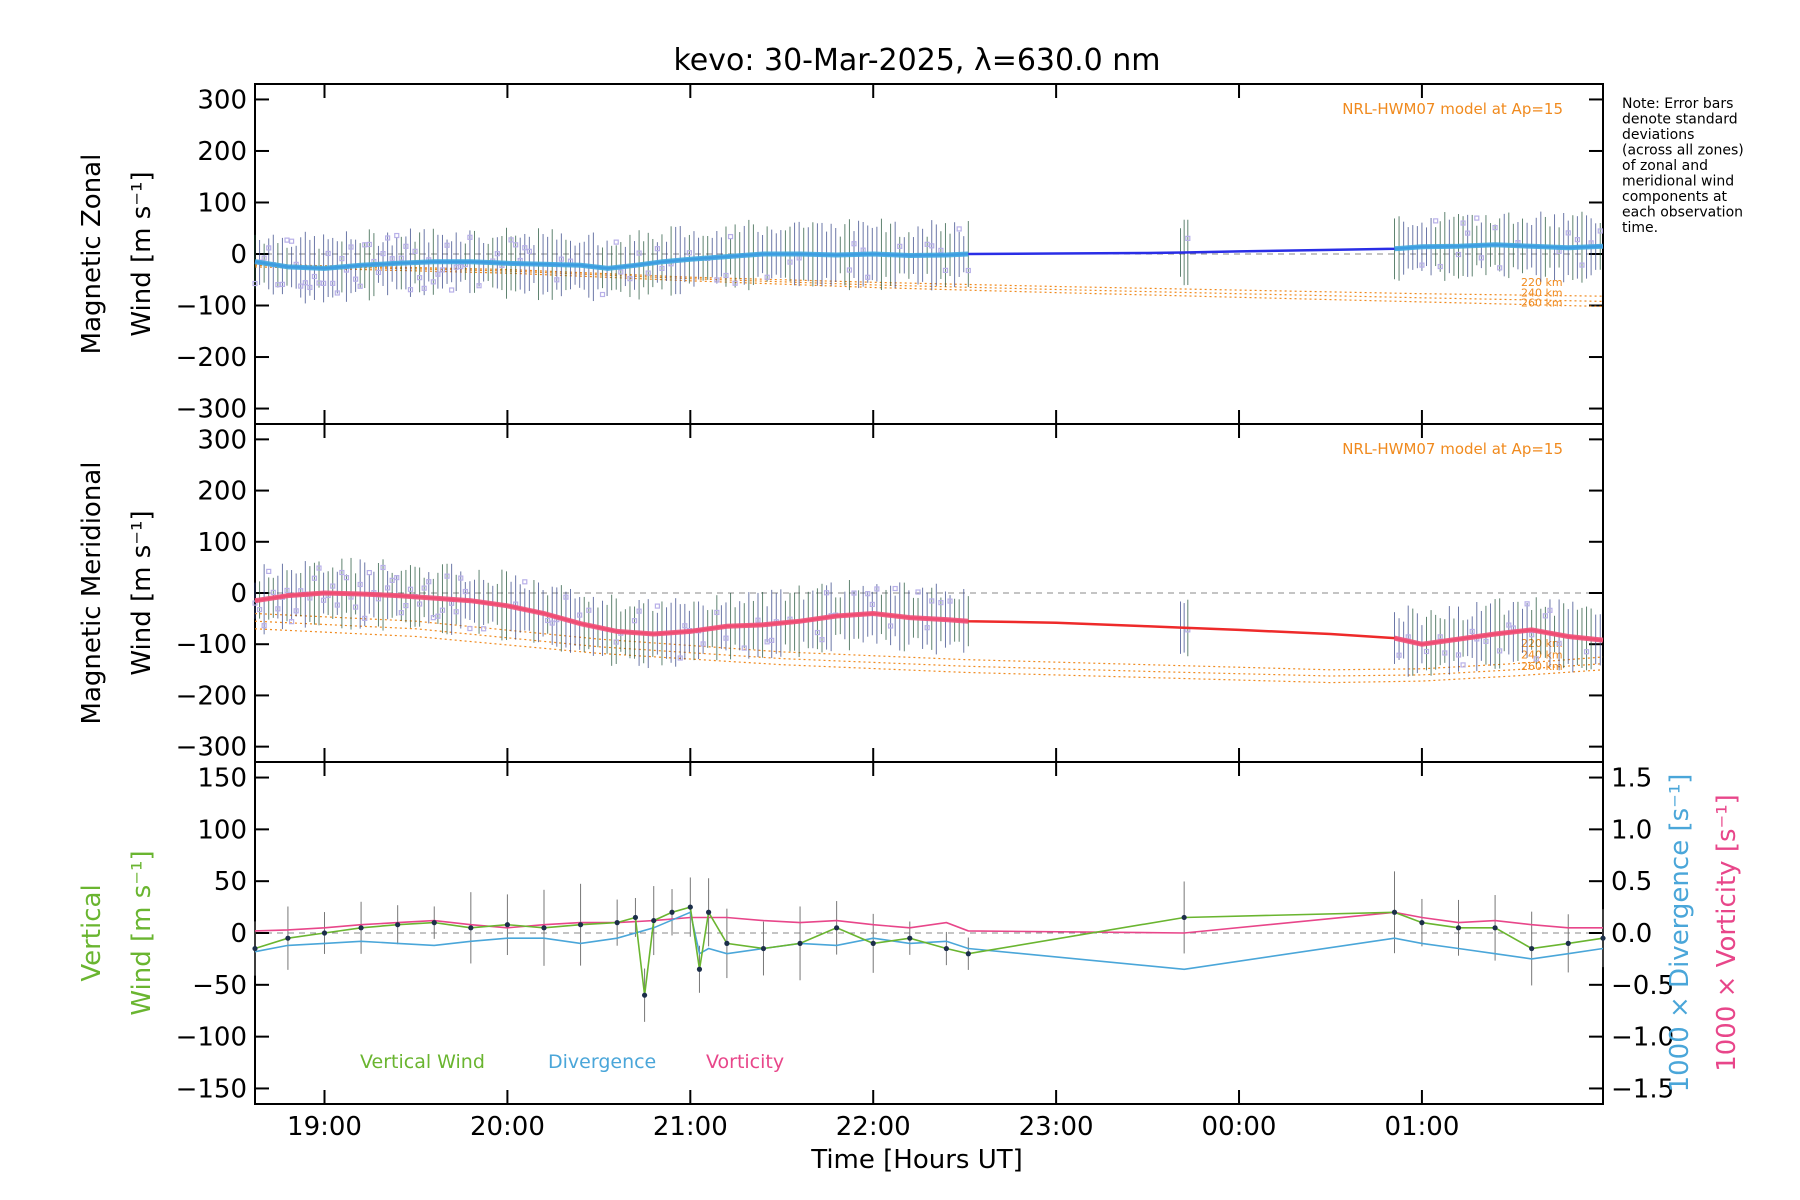 This screenshot has width=1800, height=1200. Describe the element at coordinates (92, 593) in the screenshot. I see `y-axis-label-top: Magnetic Meridional` at that location.